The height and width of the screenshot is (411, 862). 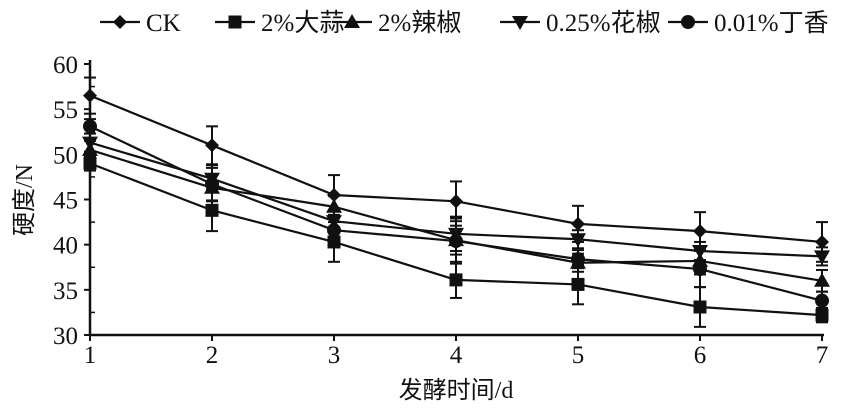 I want to click on legend-label: CK, so click(x=163, y=23).